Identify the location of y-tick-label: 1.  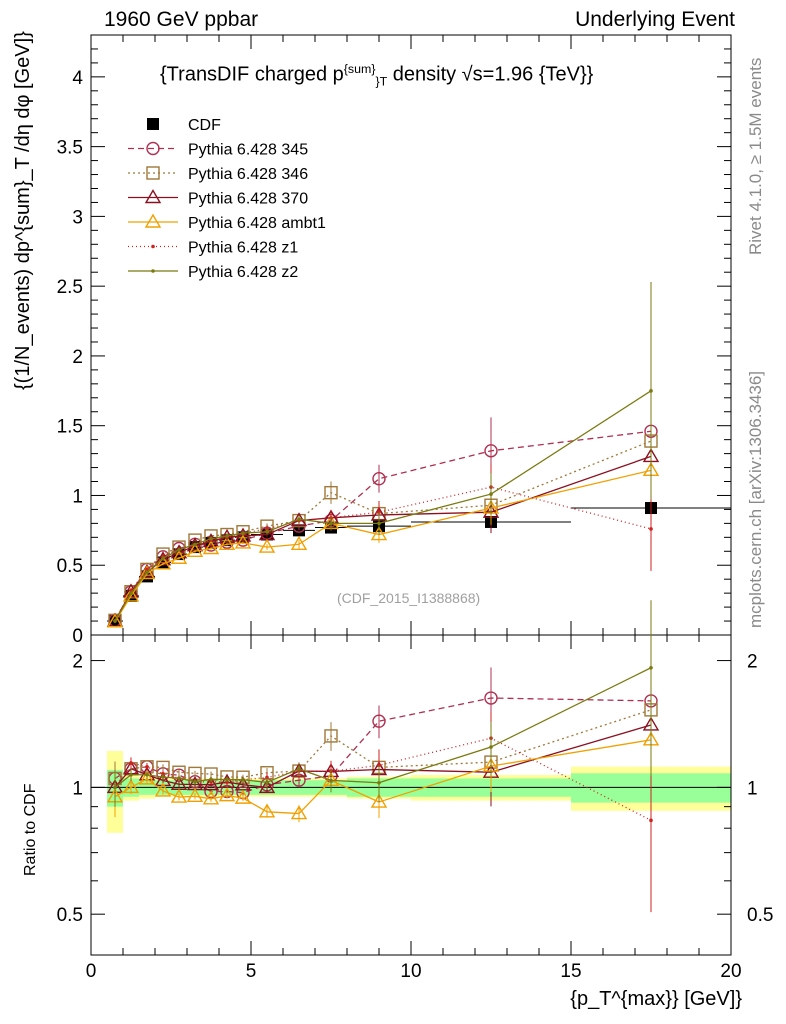
(77, 496).